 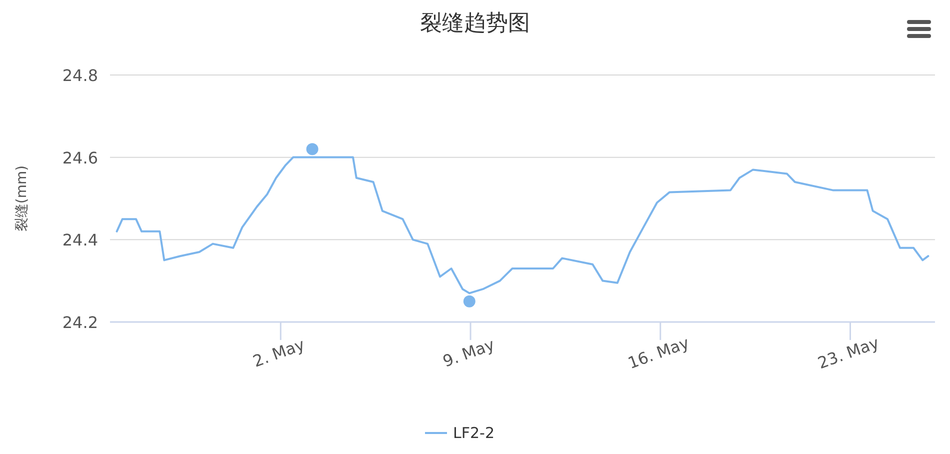 What do you see at coordinates (475, 23) in the screenshot?
I see `chart-title: 裂缝趋势图` at bounding box center [475, 23].